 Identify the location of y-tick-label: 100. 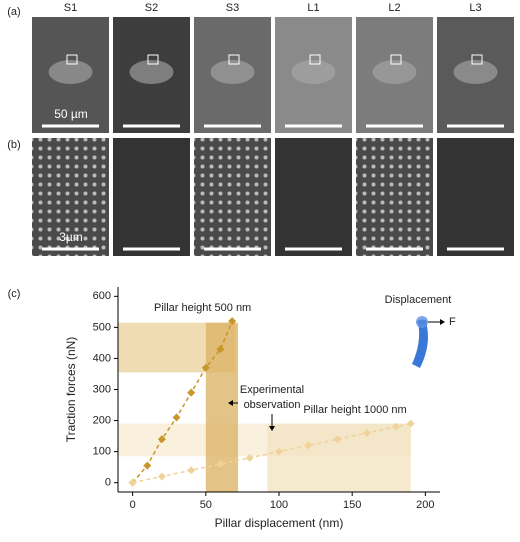
(102, 452).